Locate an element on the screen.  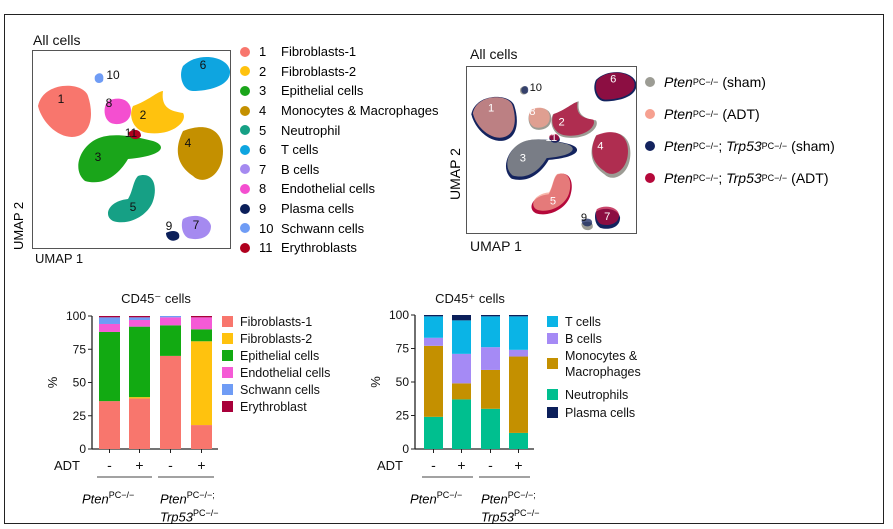
legend-item: 4 Monocytes & Macrophages is located at coordinates (339, 111).